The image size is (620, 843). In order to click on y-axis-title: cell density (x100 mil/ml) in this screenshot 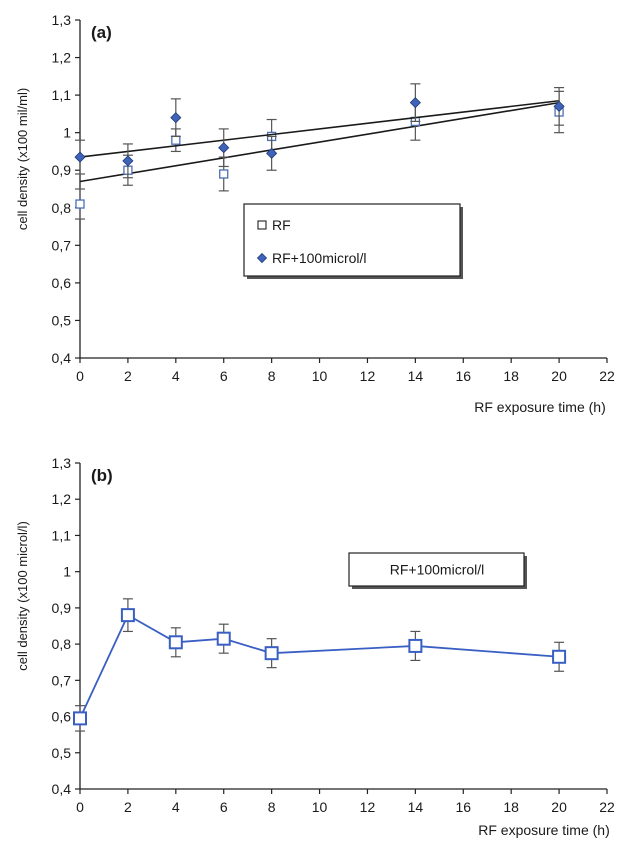, I will do `click(22, 159)`.